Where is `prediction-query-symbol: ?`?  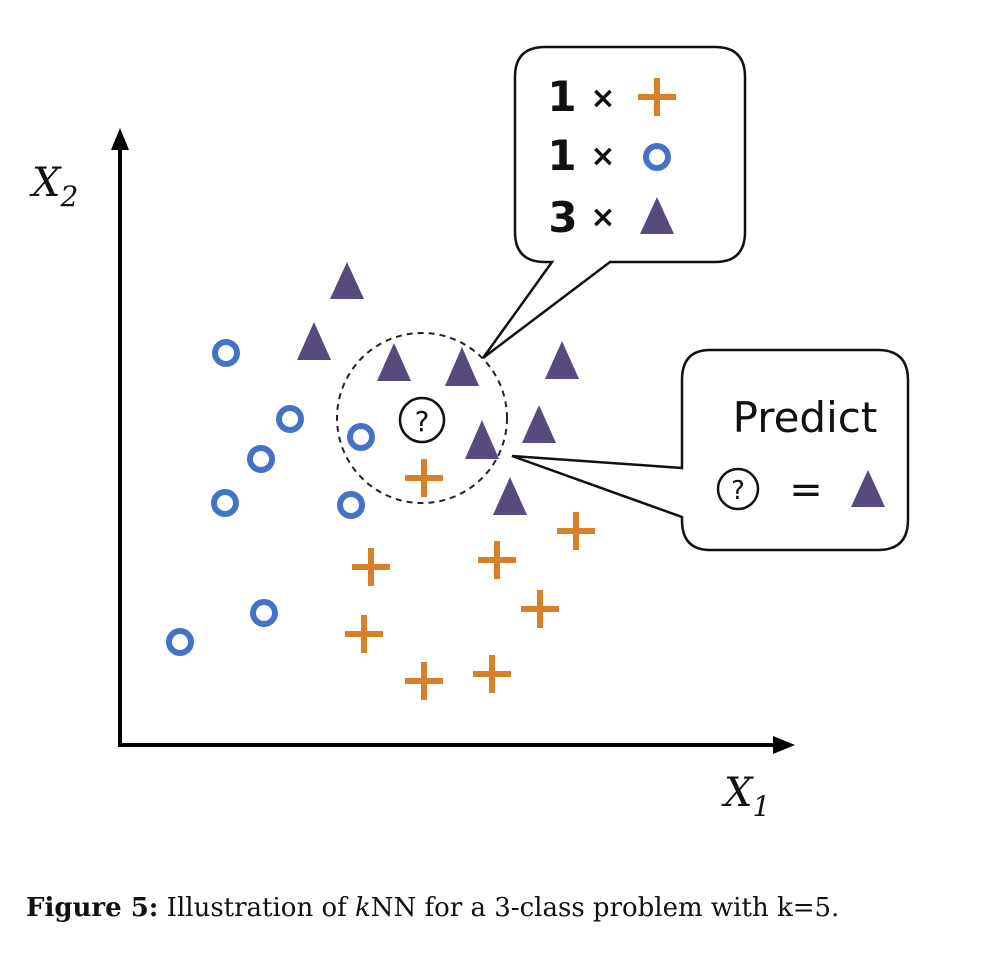 prediction-query-symbol: ? is located at coordinates (738, 491).